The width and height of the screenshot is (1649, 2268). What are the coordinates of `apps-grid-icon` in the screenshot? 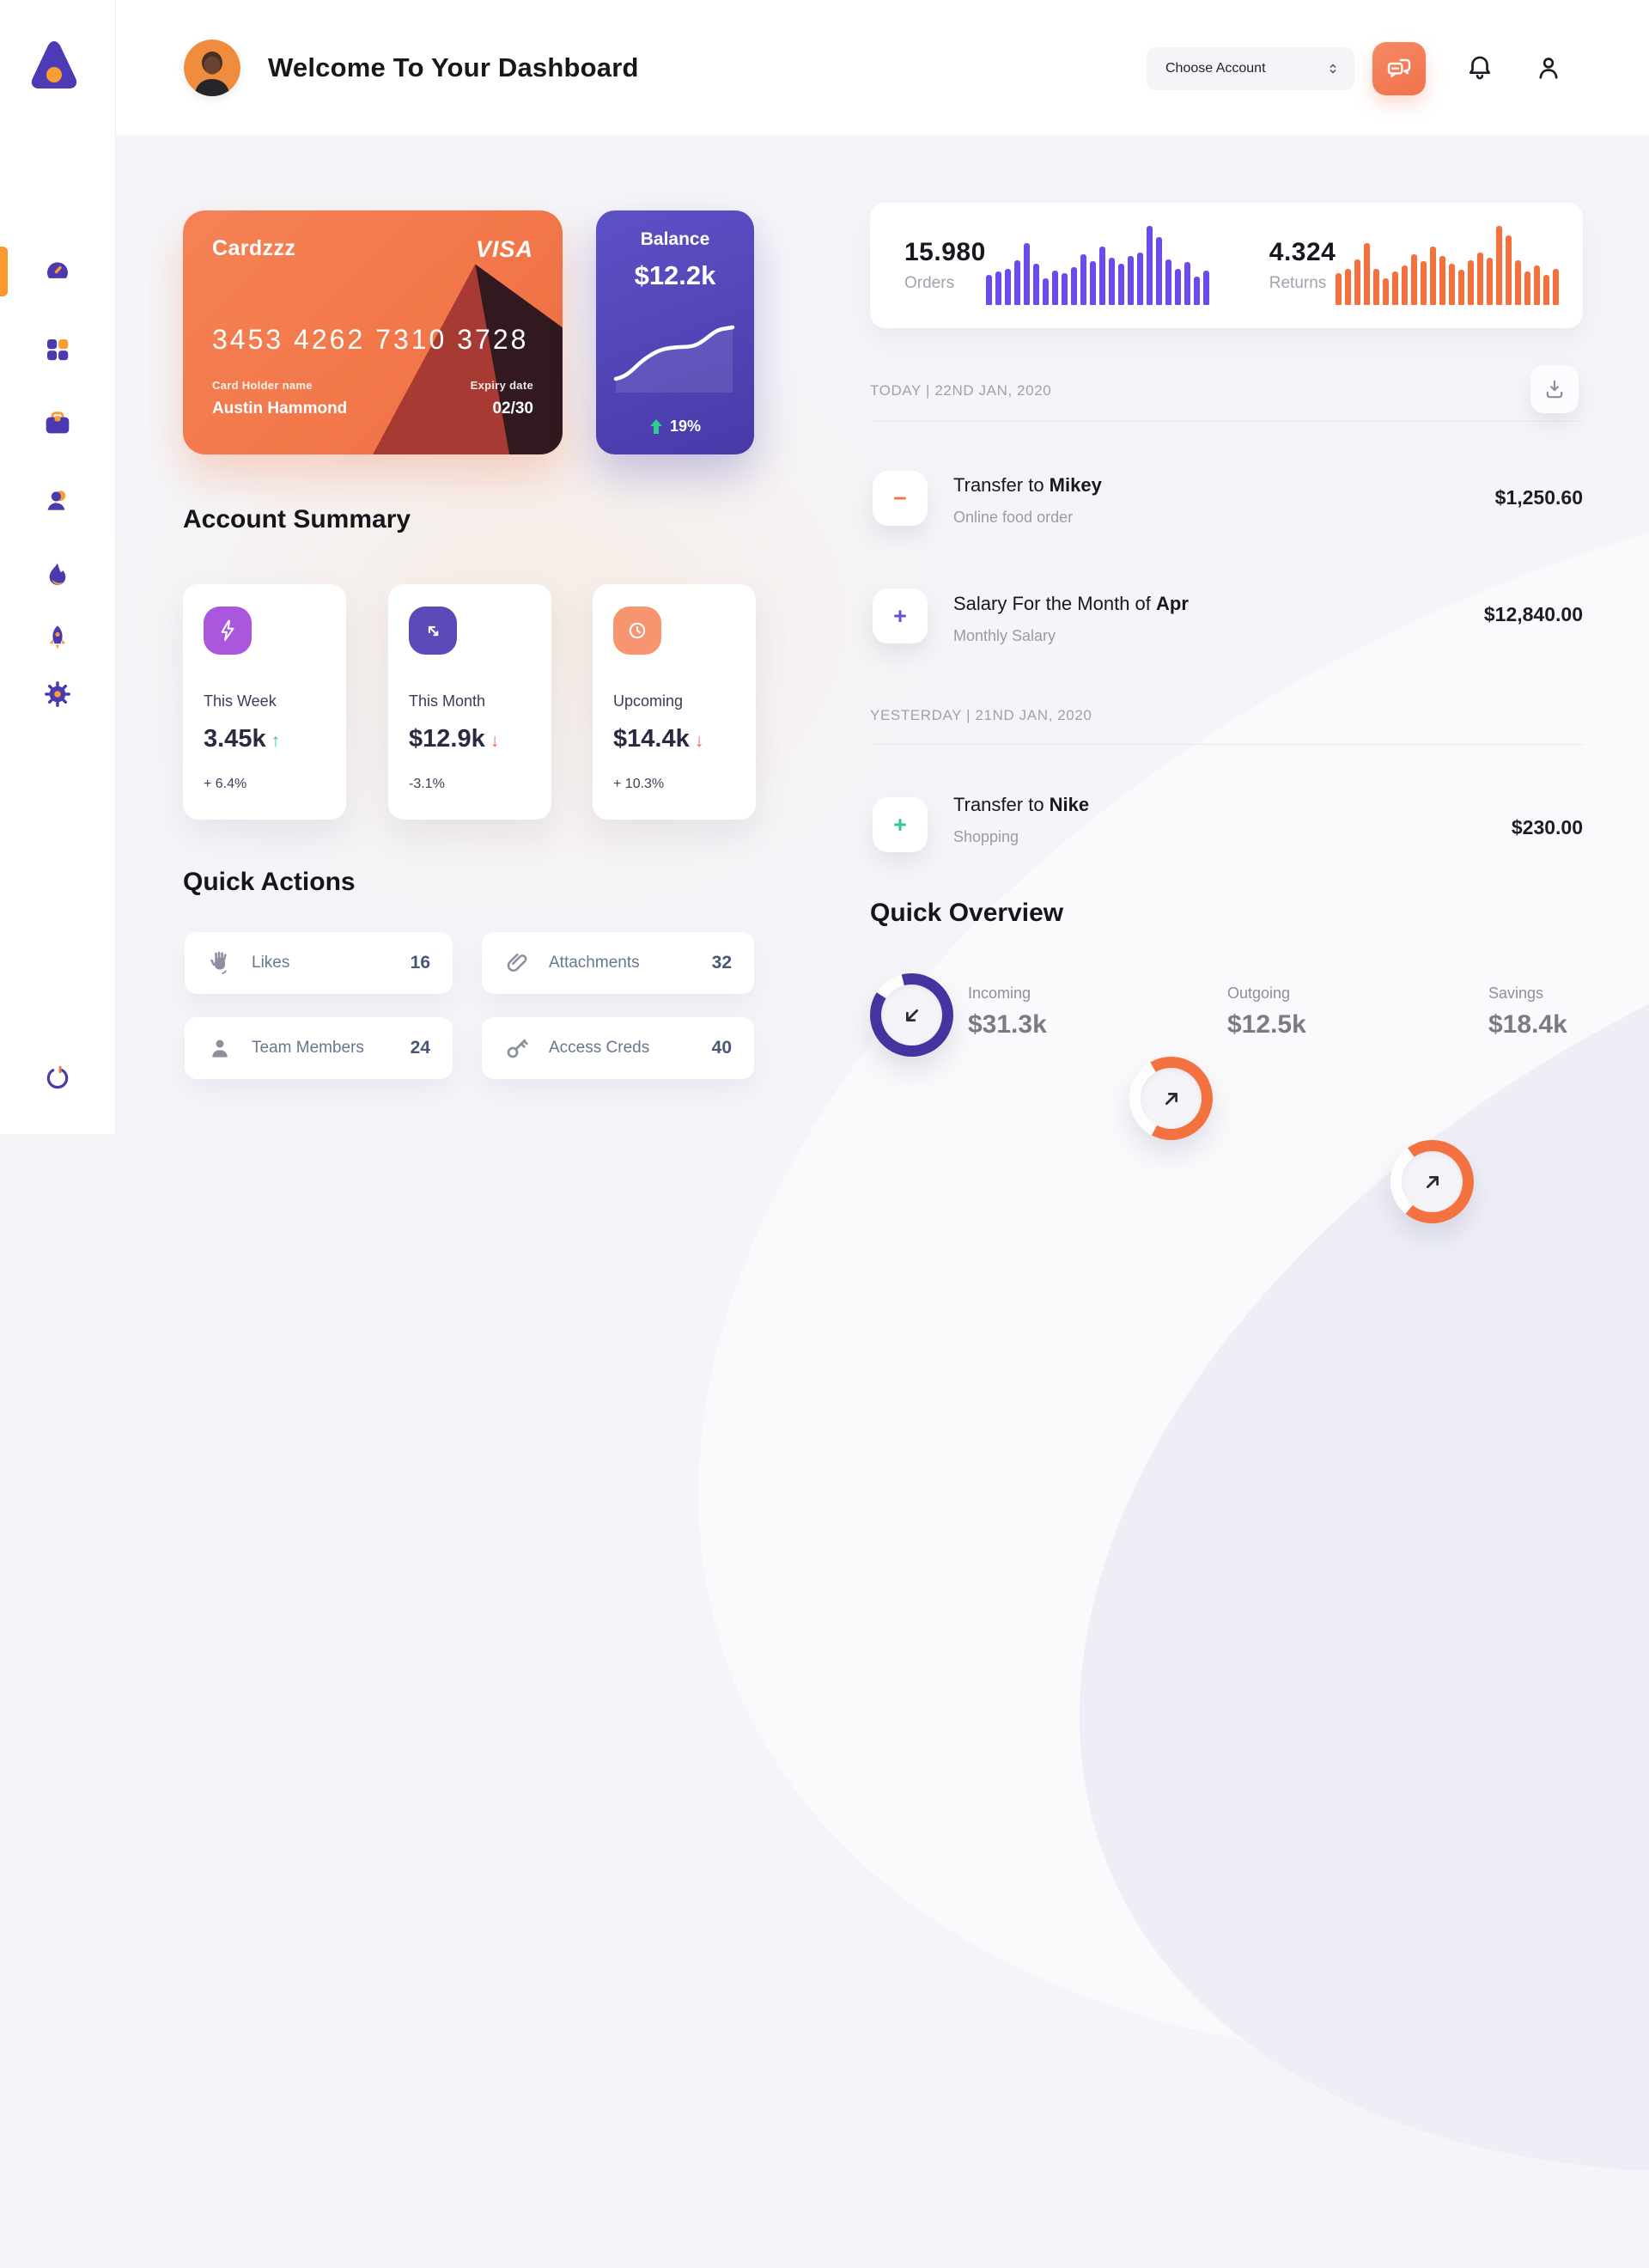 It's located at (58, 350).